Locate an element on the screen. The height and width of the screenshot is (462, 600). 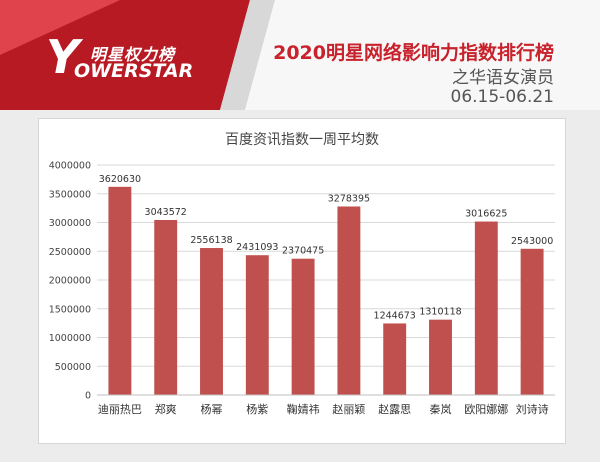
data-label: 3016625 is located at coordinates (486, 214).